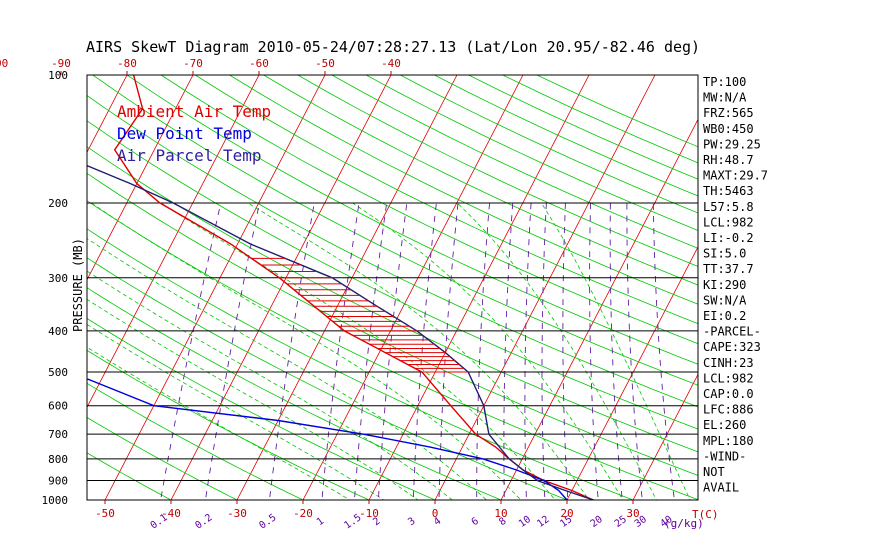 This screenshot has height=560, width=870. What do you see at coordinates (391, 63) in the screenshot?
I see `top-temp-tick-label: -40` at bounding box center [391, 63].